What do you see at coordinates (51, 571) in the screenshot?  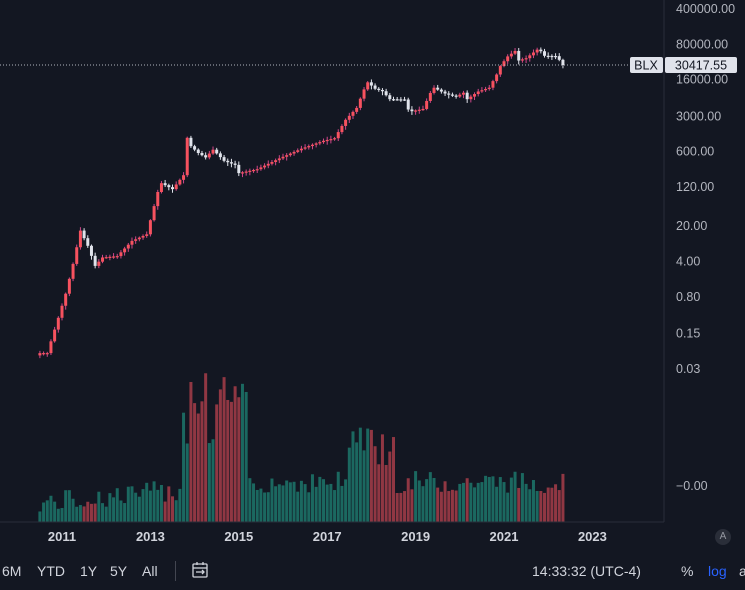 I see `range-ytd-button: YTD` at bounding box center [51, 571].